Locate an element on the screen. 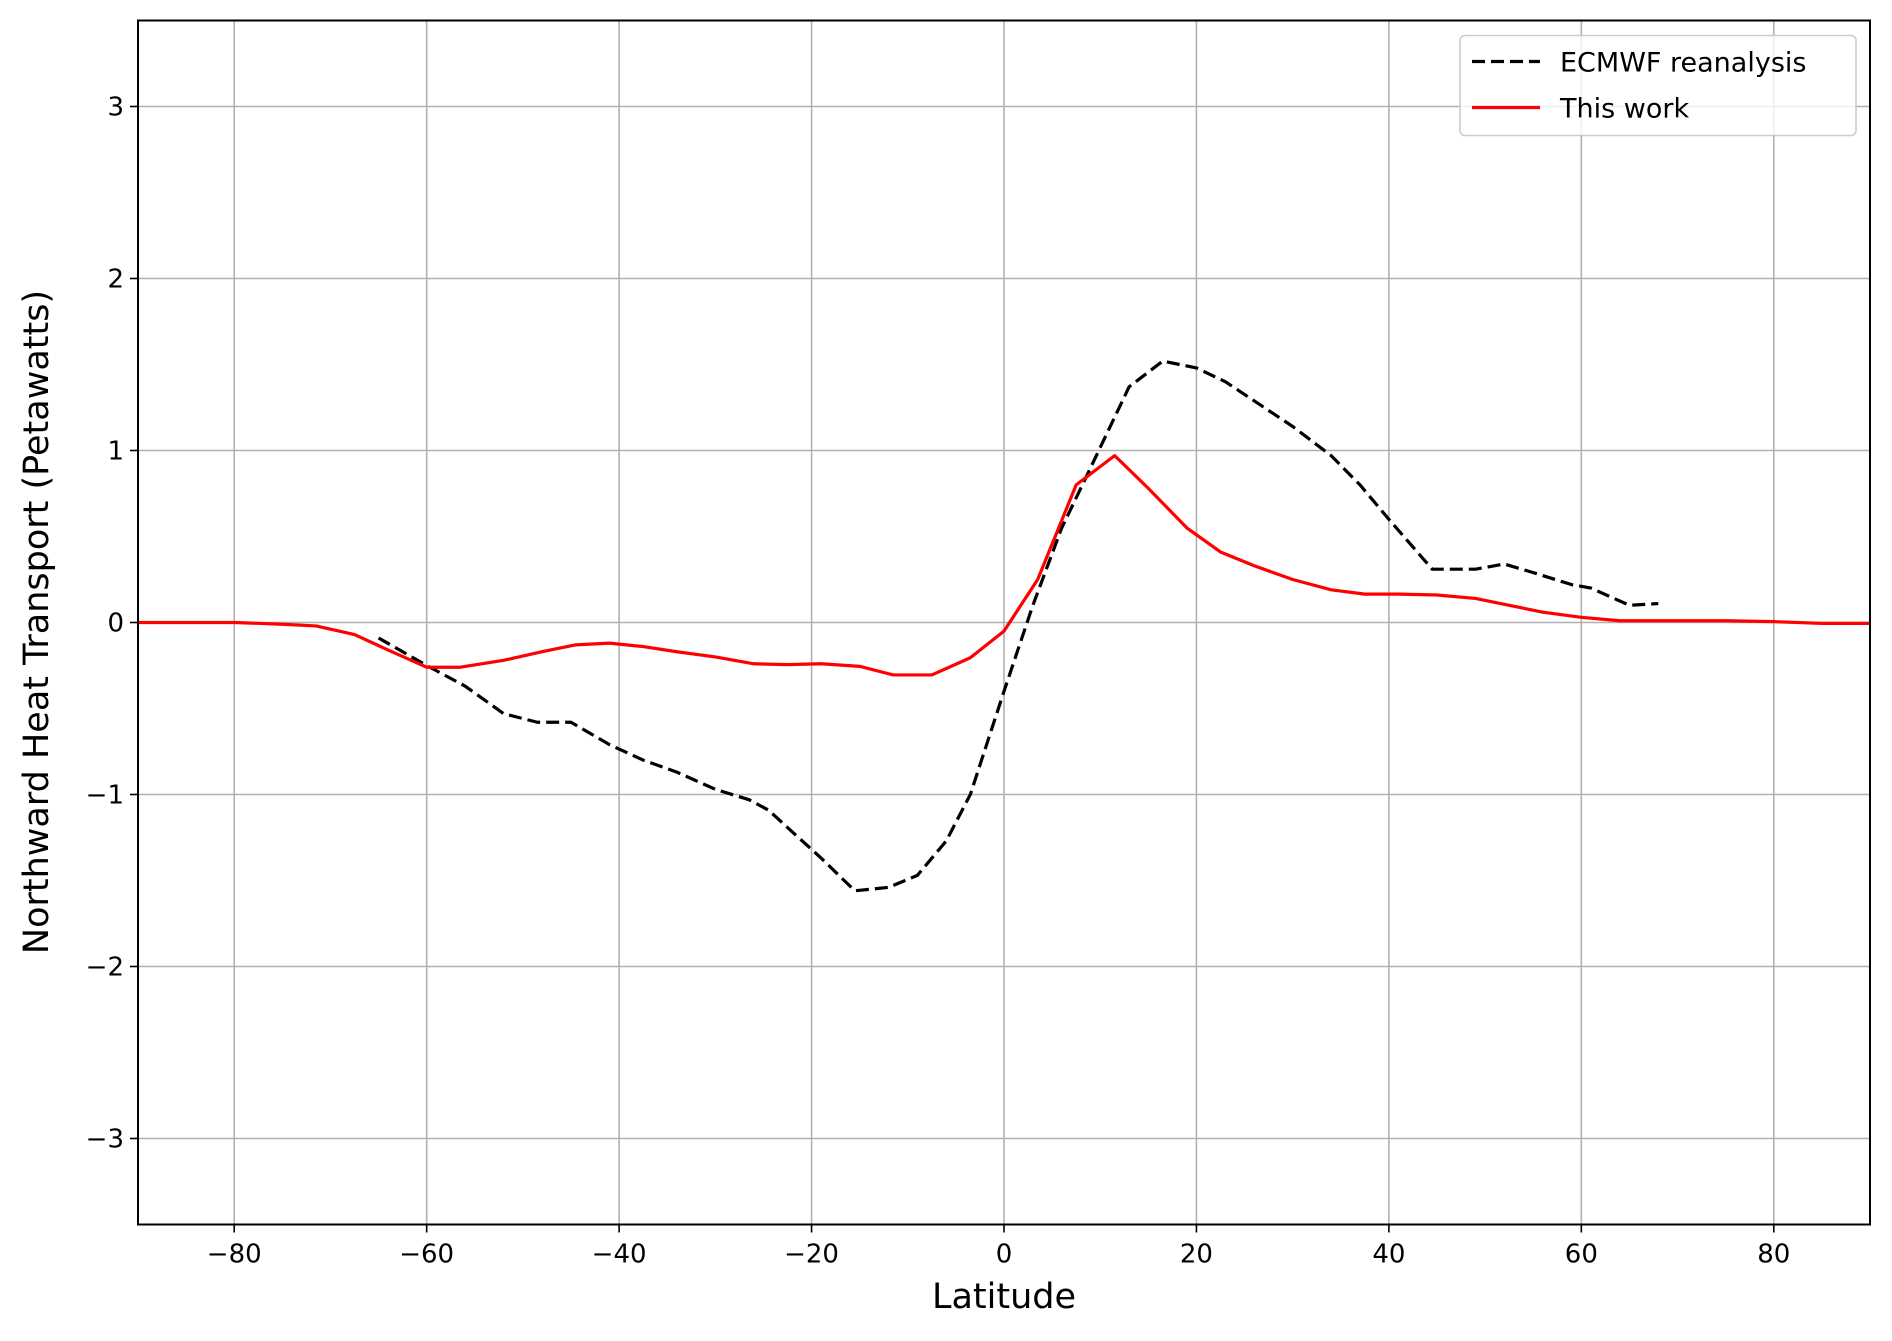  x-tick-label: 0 is located at coordinates (1004, 1255).